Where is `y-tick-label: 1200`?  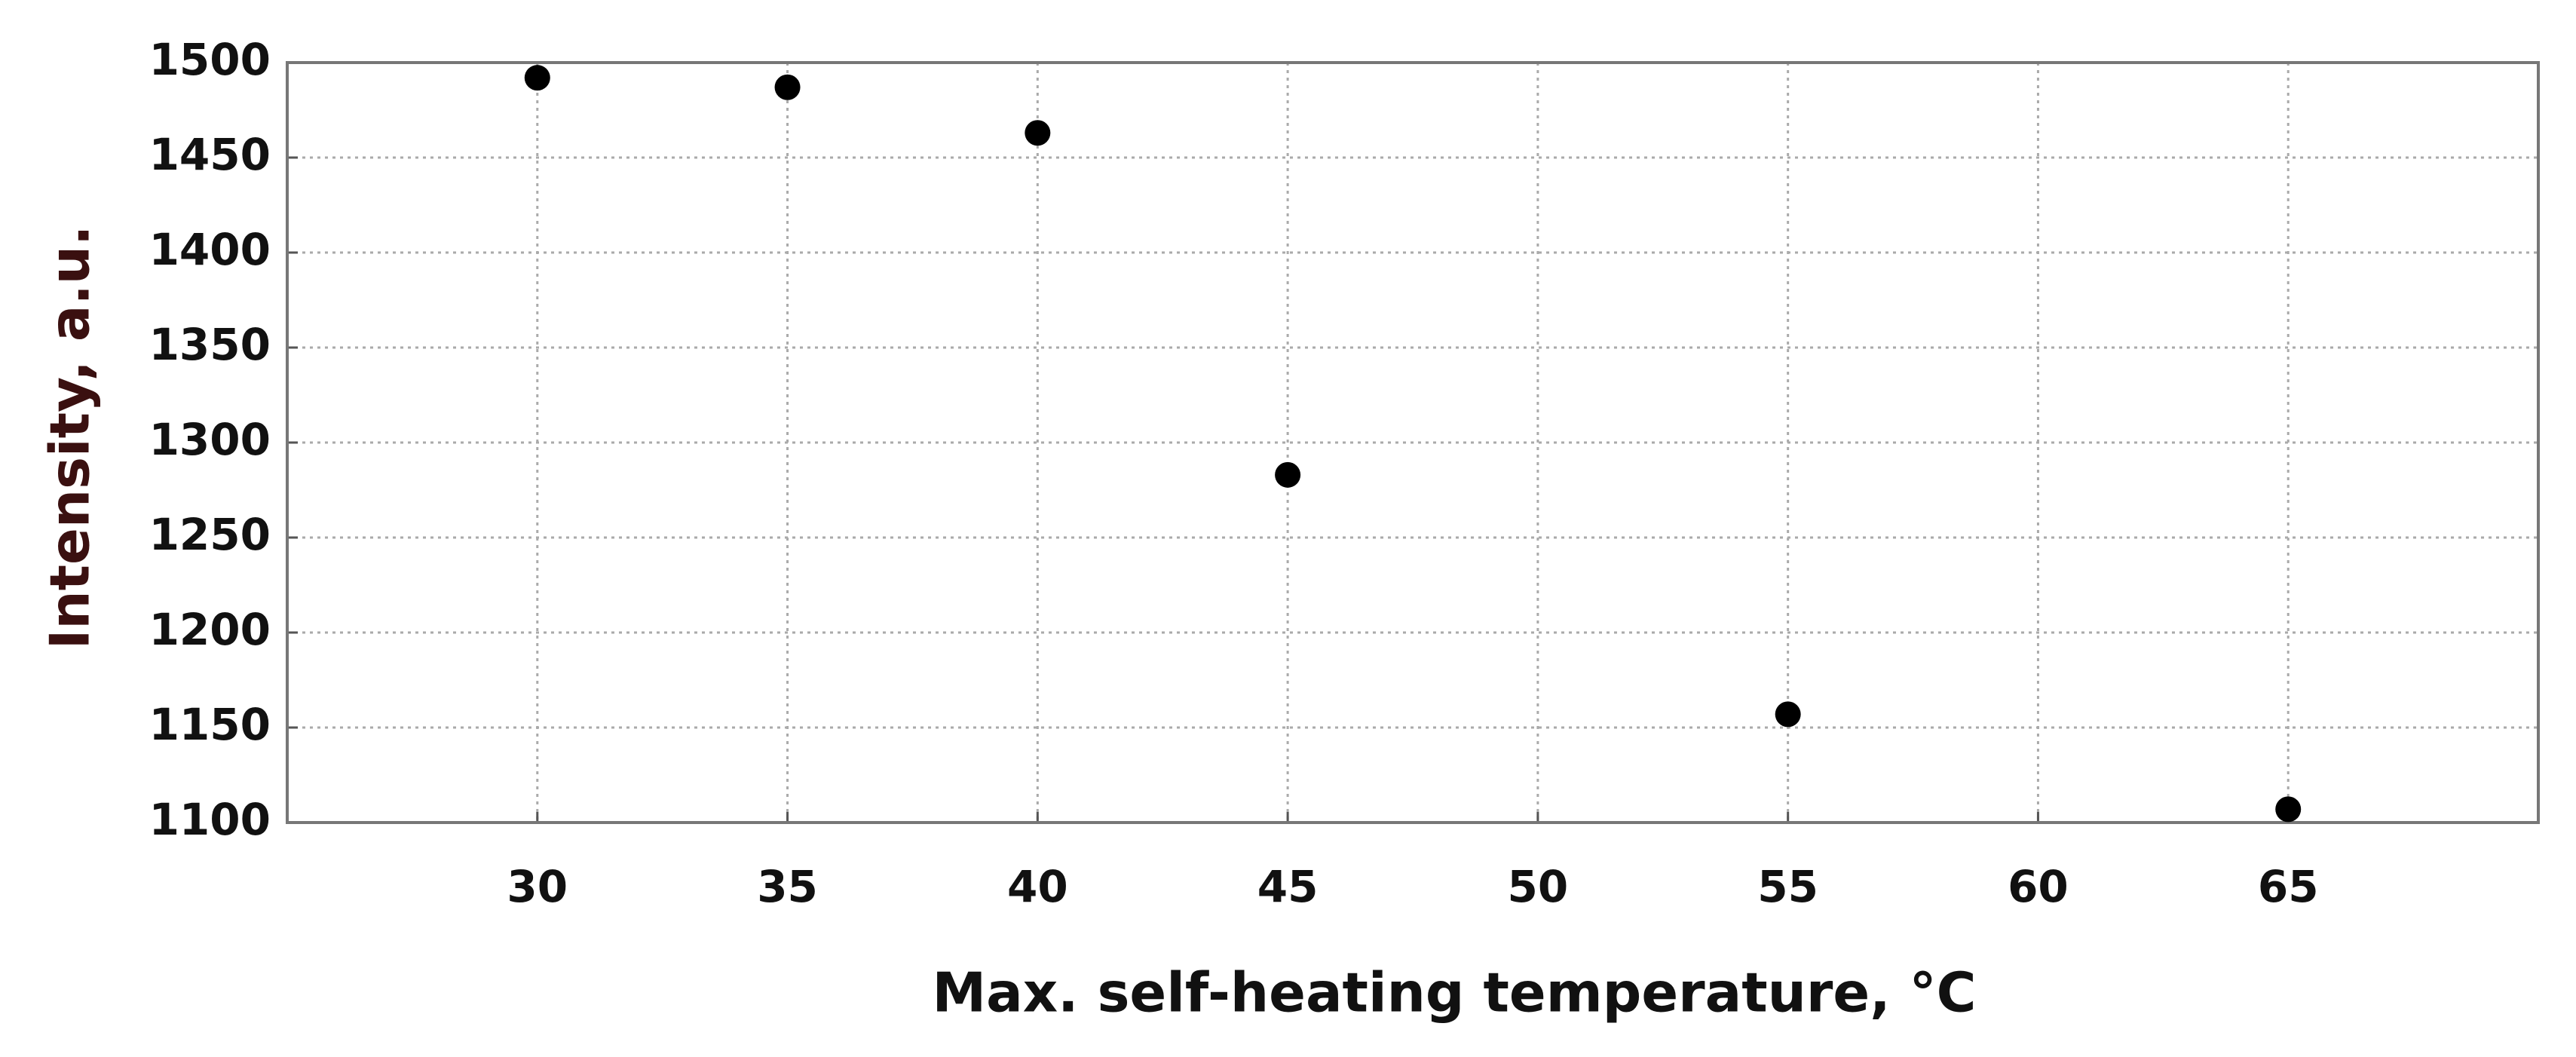
y-tick-label: 1200 is located at coordinates (210, 629).